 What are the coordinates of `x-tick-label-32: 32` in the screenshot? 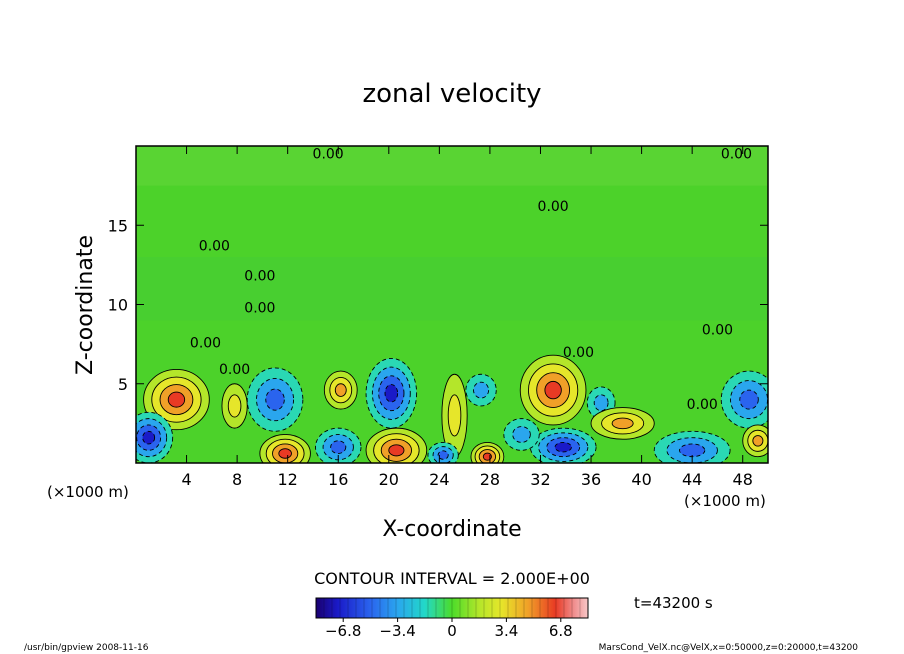 It's located at (540, 479).